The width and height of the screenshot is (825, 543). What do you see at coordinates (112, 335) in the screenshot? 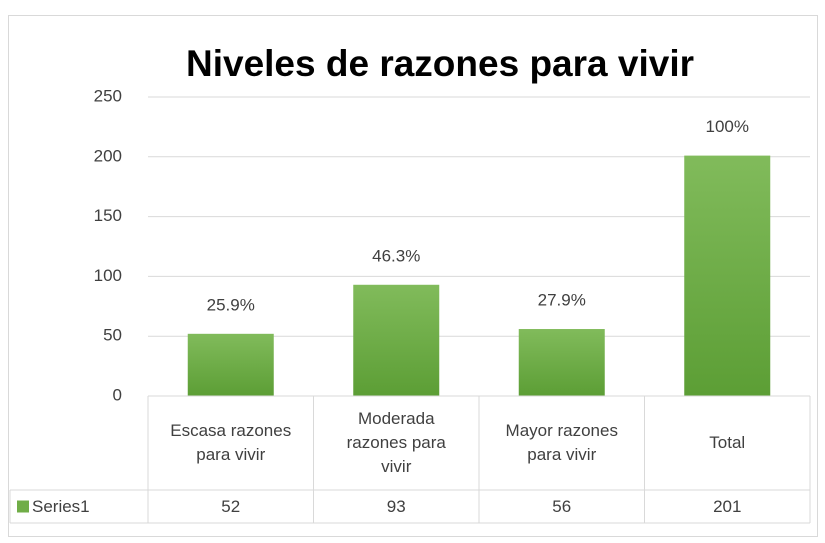
I see `y-tick-label: 50` at bounding box center [112, 335].